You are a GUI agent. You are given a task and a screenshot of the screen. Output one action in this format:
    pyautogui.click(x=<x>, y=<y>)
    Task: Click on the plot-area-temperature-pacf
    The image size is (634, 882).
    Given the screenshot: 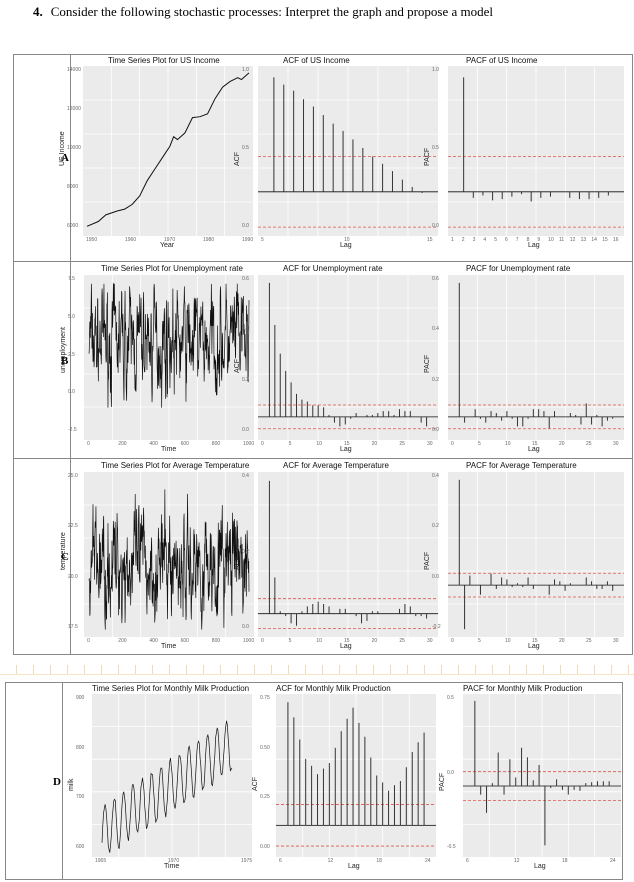 What is the action you would take?
    pyautogui.click(x=536, y=554)
    